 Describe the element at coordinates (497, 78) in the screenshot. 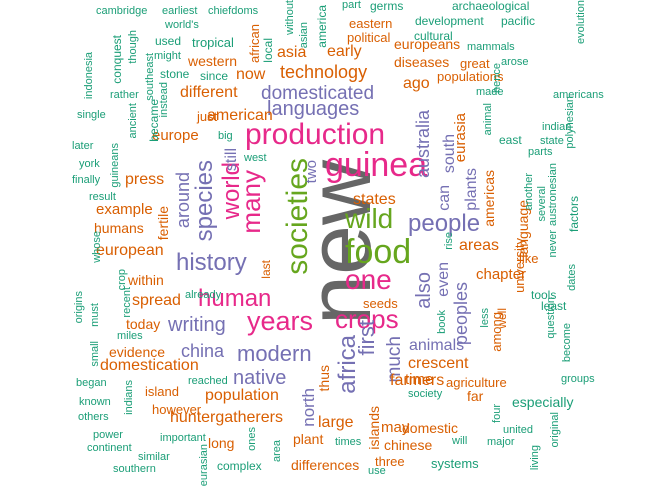

I see `cloud-word: hence` at that location.